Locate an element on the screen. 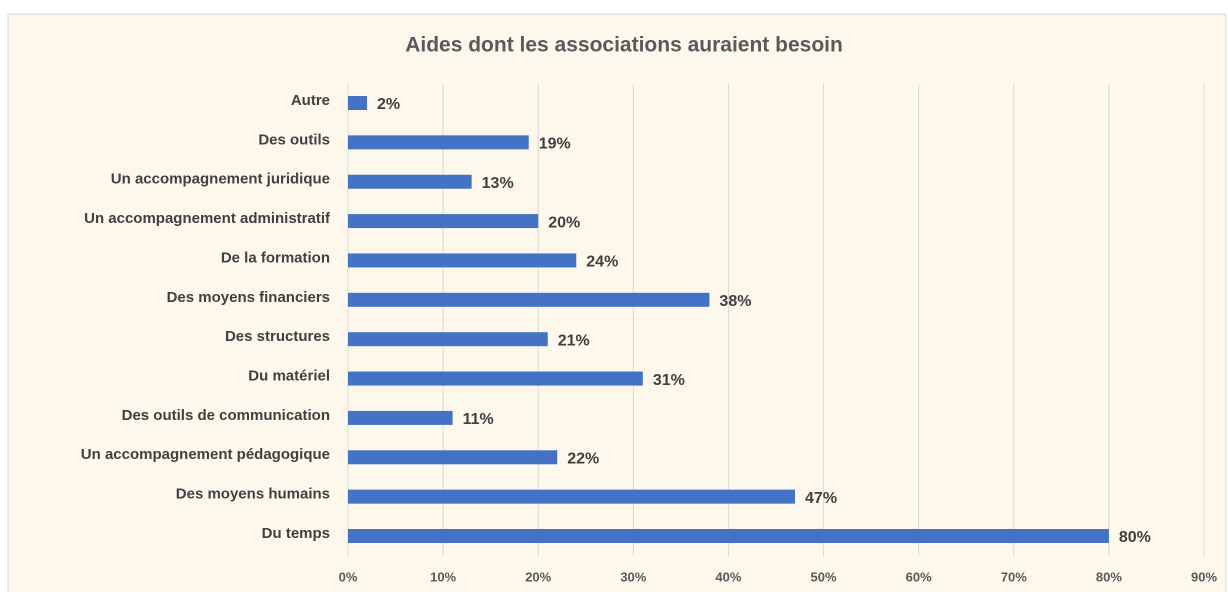  data-label: 19% is located at coordinates (555, 144).